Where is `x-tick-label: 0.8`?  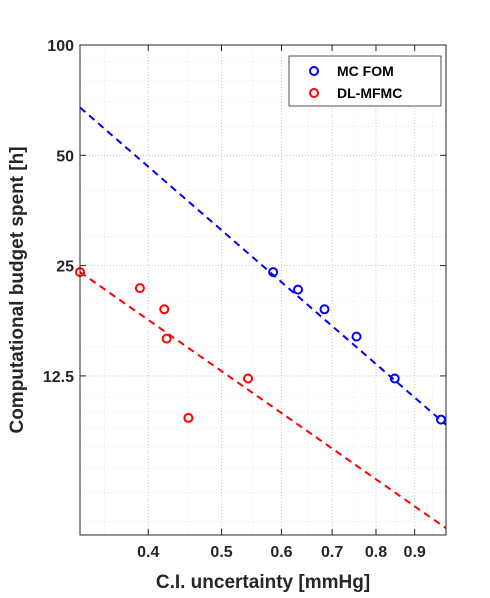
x-tick-label: 0.8 is located at coordinates (376, 552).